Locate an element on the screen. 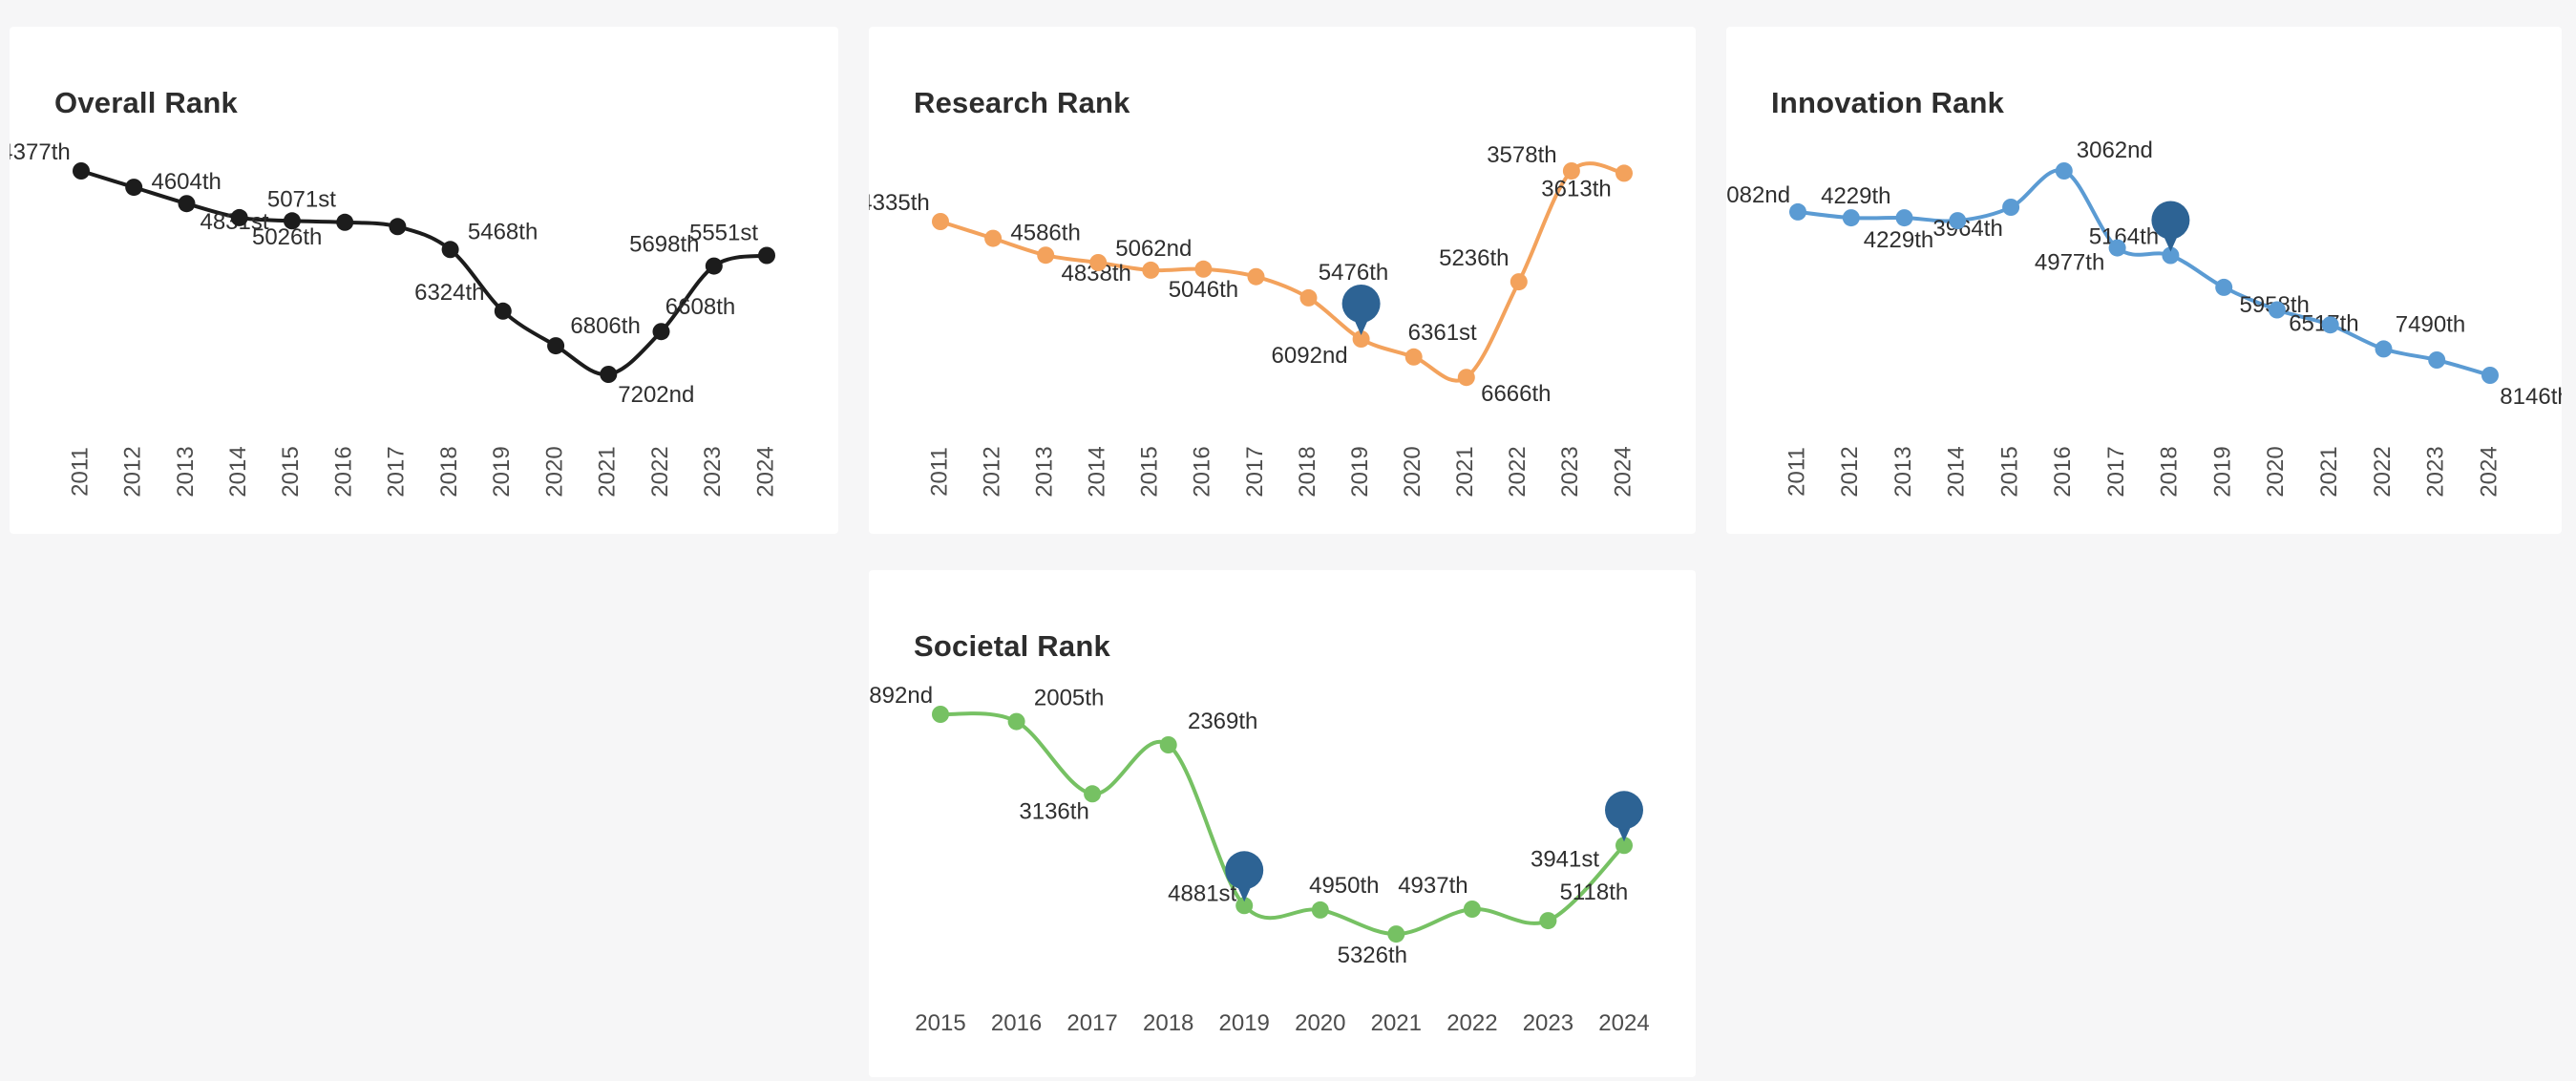 The image size is (2576, 1081). data-label-2015: 1892nd is located at coordinates (901, 696).